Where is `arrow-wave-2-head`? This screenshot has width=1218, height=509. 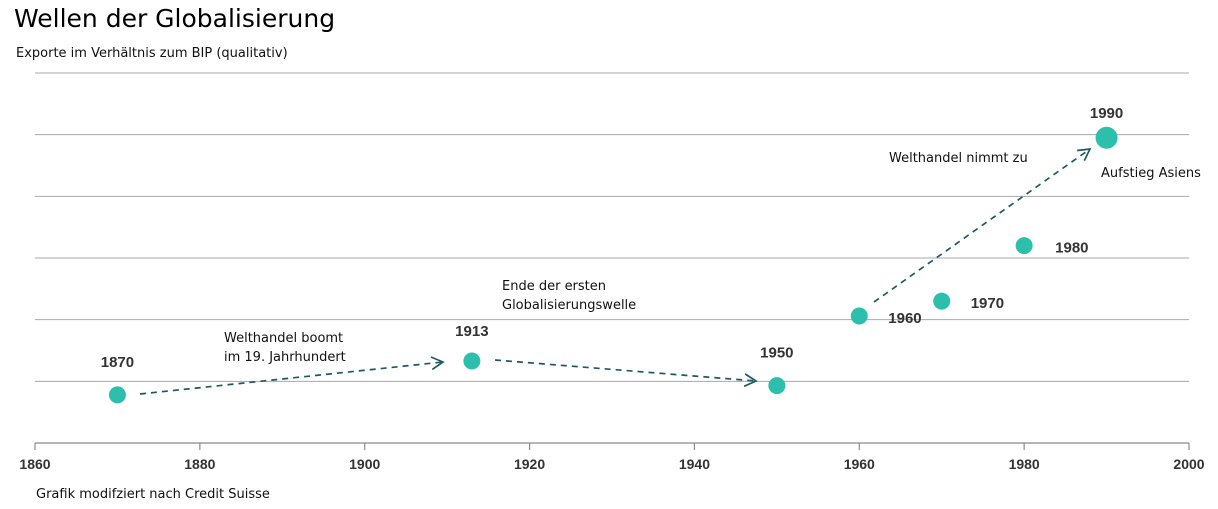
arrow-wave-2-head is located at coordinates (750, 380).